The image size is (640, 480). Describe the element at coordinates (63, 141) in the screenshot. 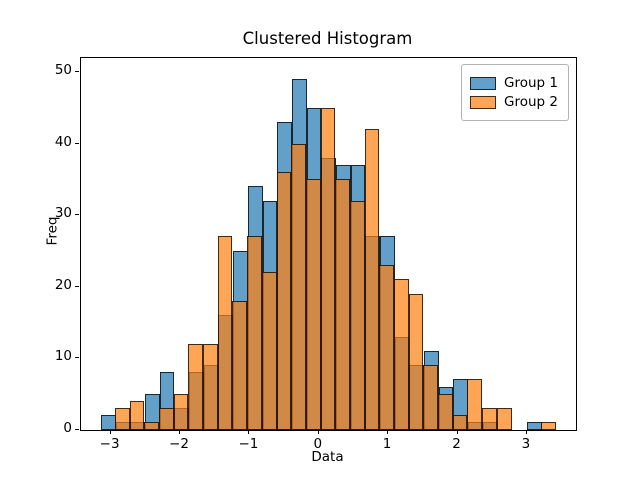

I see `y-tick-label: 40` at that location.